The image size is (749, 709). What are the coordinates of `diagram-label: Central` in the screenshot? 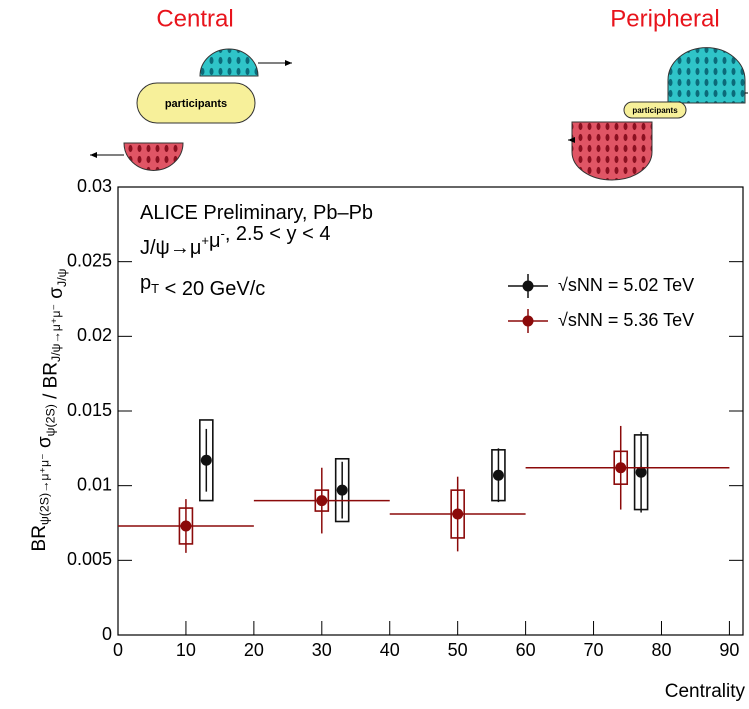 It's located at (194, 18).